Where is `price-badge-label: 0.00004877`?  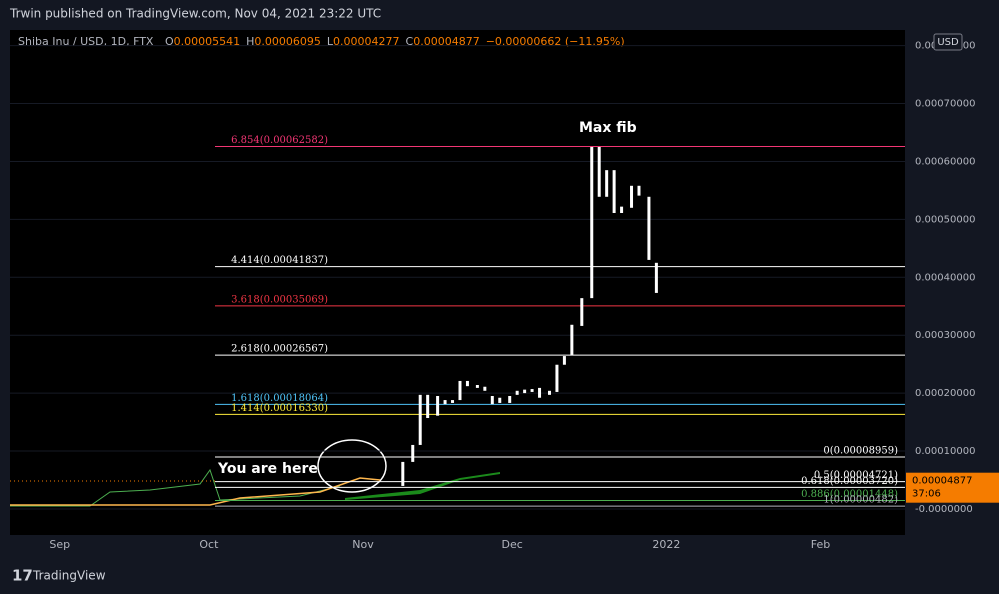 price-badge-label: 0.00004877 is located at coordinates (942, 481).